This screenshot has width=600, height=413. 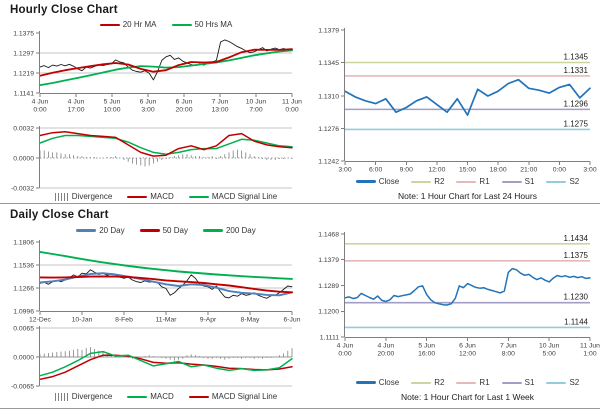 I want to click on x-tick-label: 6:00, so click(x=375, y=170).